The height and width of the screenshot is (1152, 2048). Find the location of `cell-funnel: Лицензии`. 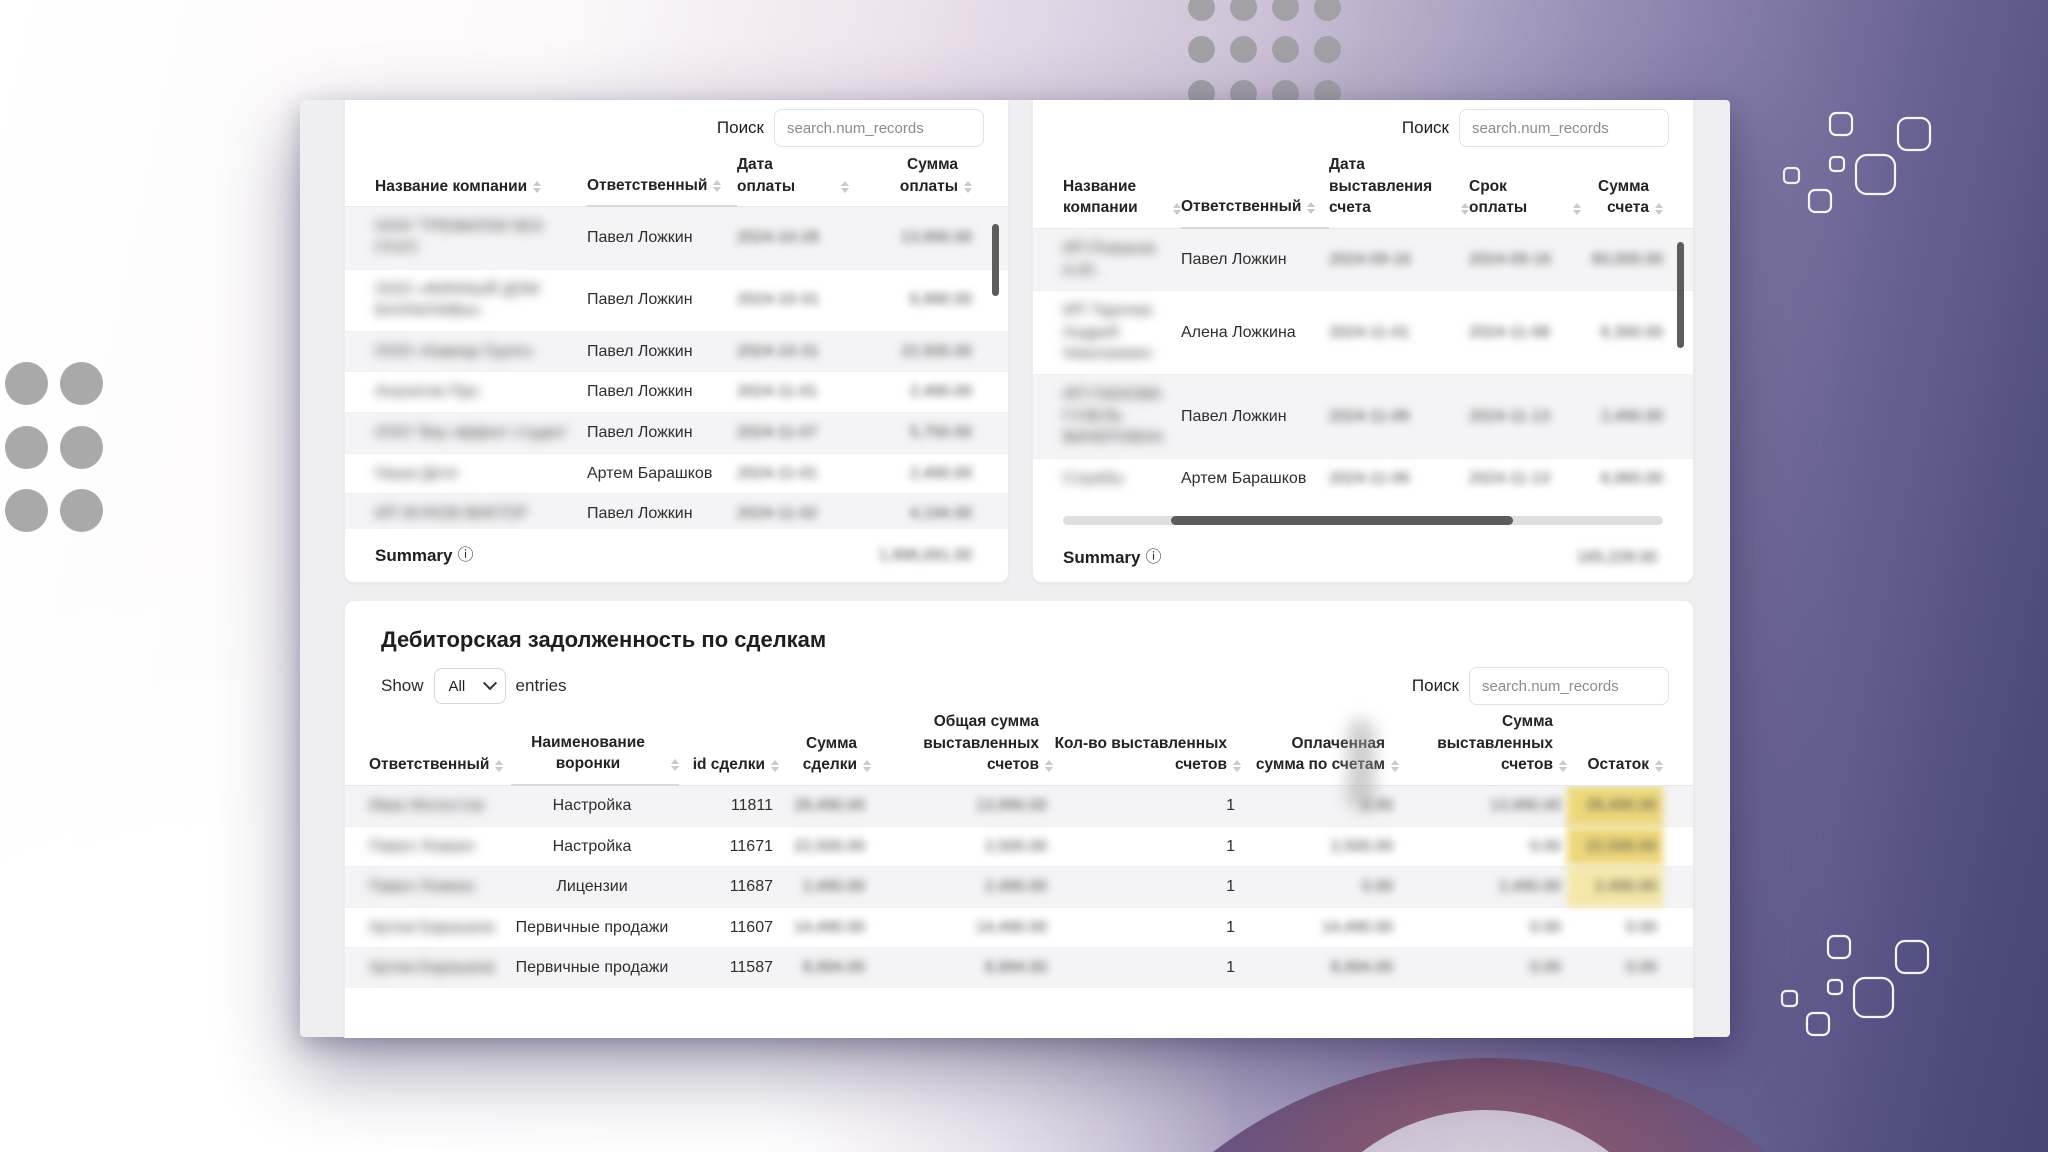

cell-funnel: Лицензии is located at coordinates (592, 887).